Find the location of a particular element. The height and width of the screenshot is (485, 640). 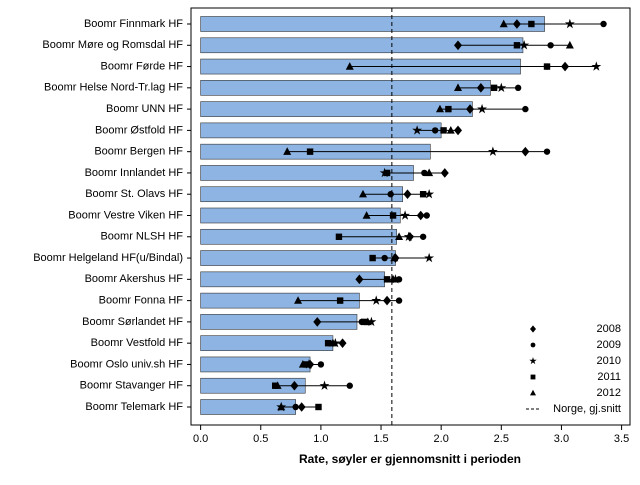

y-tick-label: Boomr Sørlandet HF is located at coordinates (132, 322).